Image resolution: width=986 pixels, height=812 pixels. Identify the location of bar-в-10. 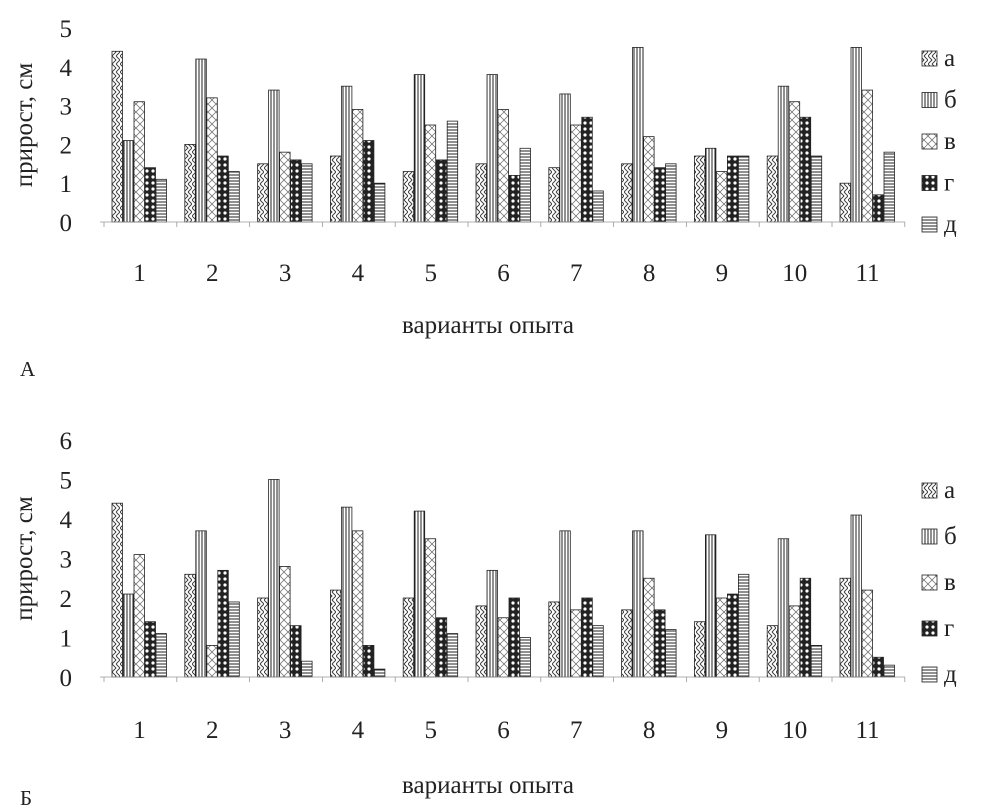
(794, 162).